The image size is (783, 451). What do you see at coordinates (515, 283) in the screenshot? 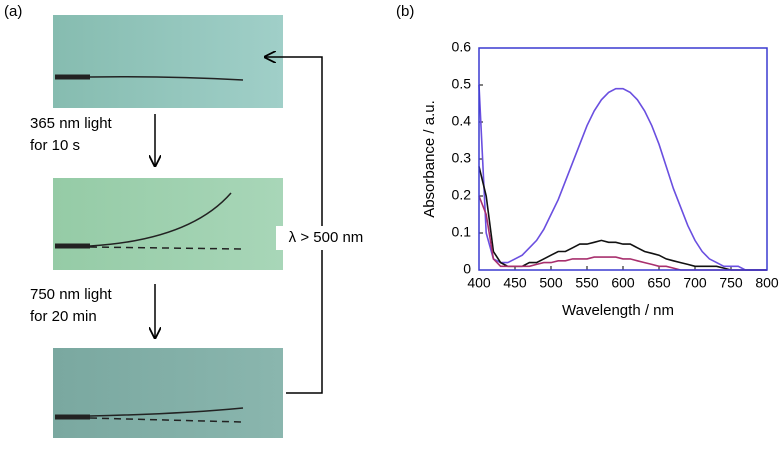
I see `x-tick-label: 450` at bounding box center [515, 283].